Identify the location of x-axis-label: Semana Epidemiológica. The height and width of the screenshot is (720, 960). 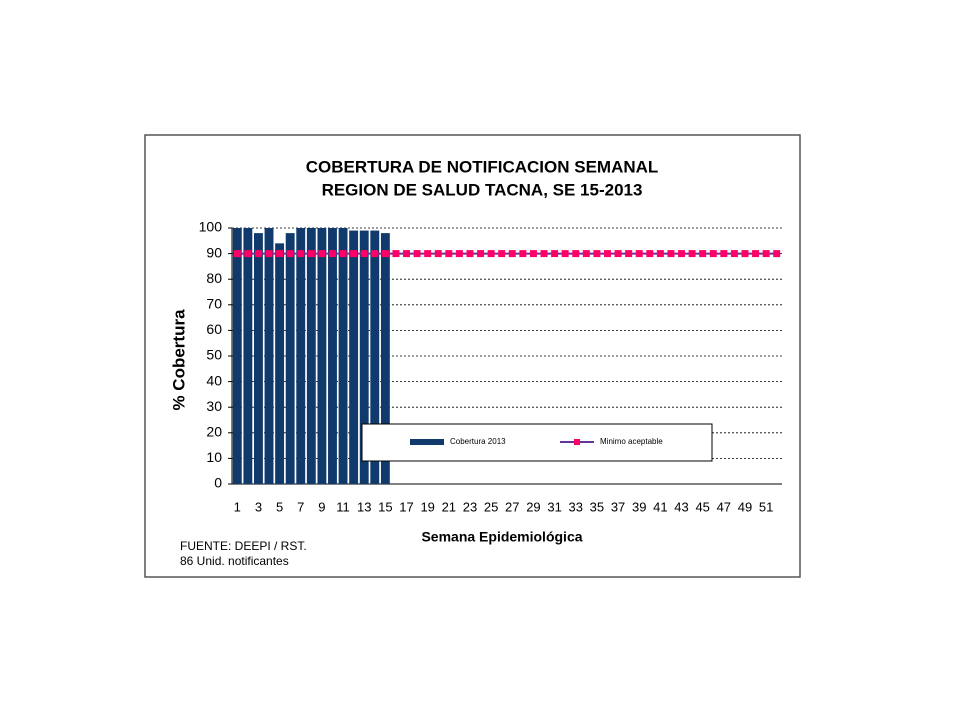
(501, 537).